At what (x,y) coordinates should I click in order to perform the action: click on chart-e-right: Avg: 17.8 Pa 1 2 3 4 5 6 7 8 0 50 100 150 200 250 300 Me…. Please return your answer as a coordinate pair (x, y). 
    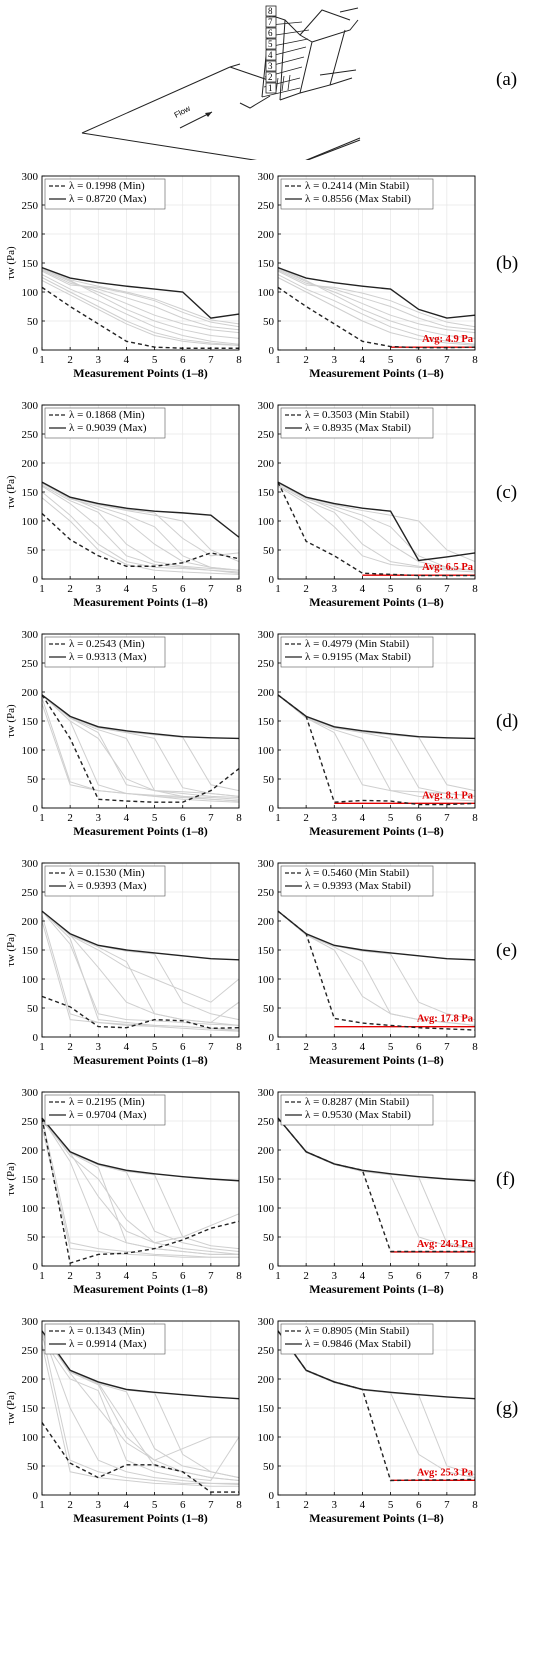
    Looking at the image, I should click on (368, 962).